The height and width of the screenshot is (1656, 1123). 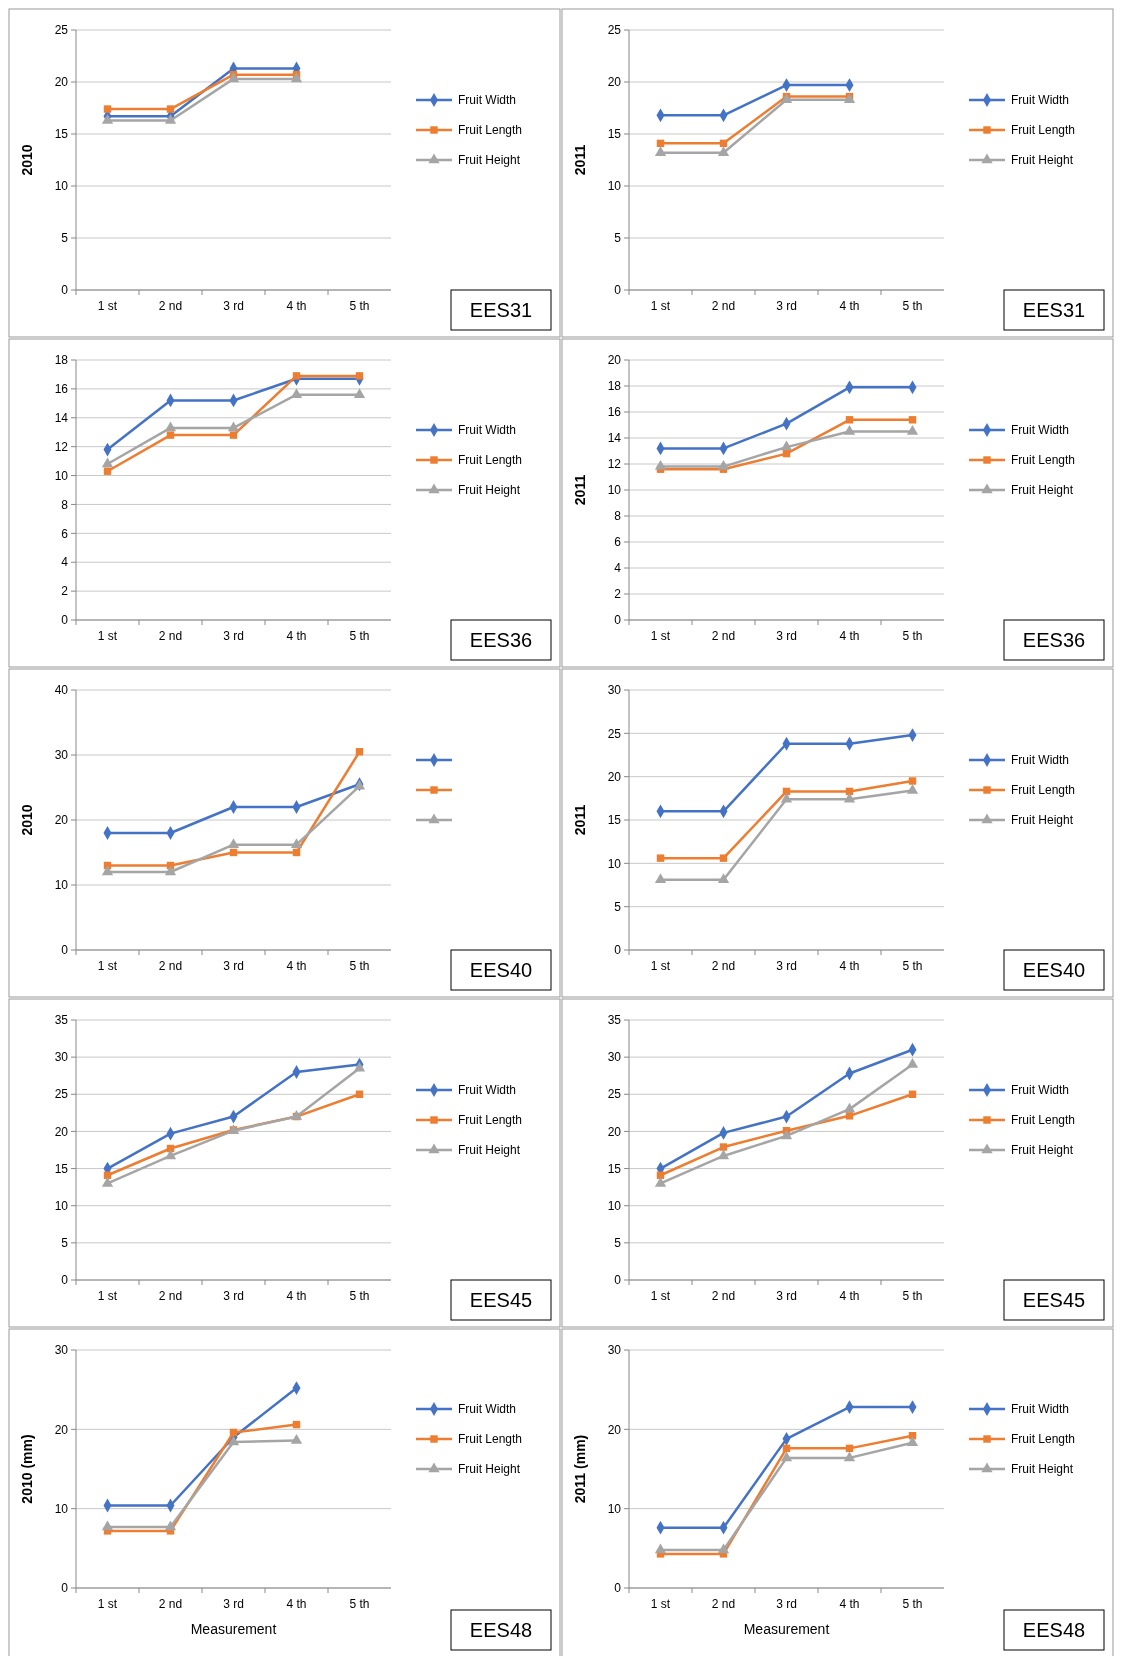 What do you see at coordinates (580, 1469) in the screenshot?
I see `y-axis-title: 2011 (mm)` at bounding box center [580, 1469].